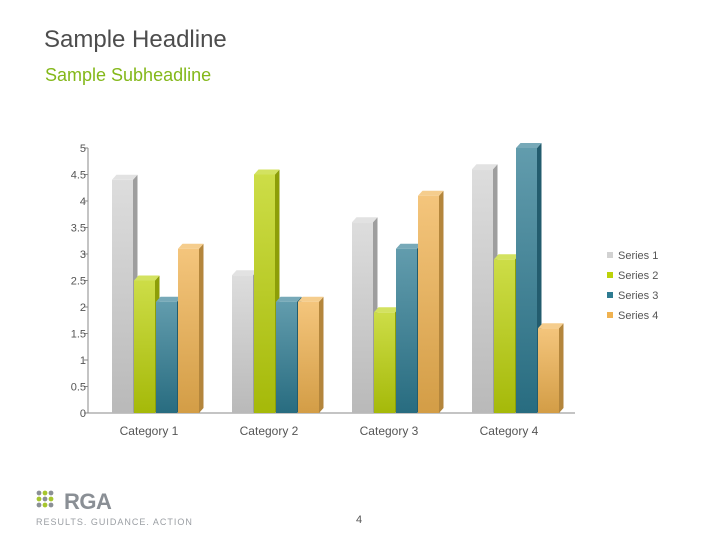 This screenshot has height=540, width=720. Describe the element at coordinates (88, 501) in the screenshot. I see `logo-text: RGA` at that location.